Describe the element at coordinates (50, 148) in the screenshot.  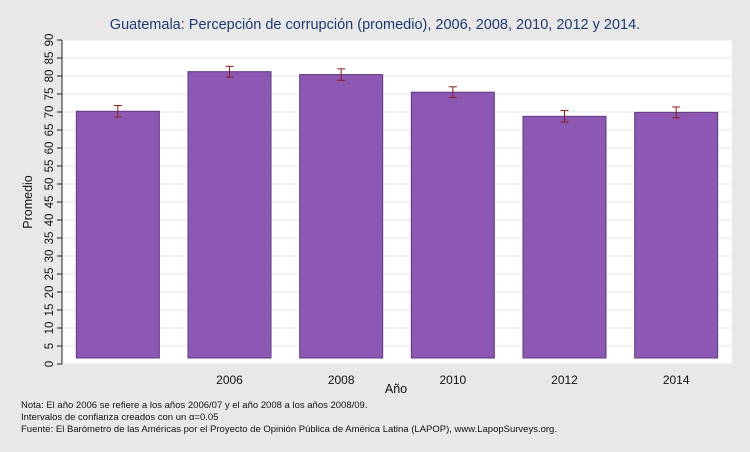
I see `y-tick-label: 60` at that location.